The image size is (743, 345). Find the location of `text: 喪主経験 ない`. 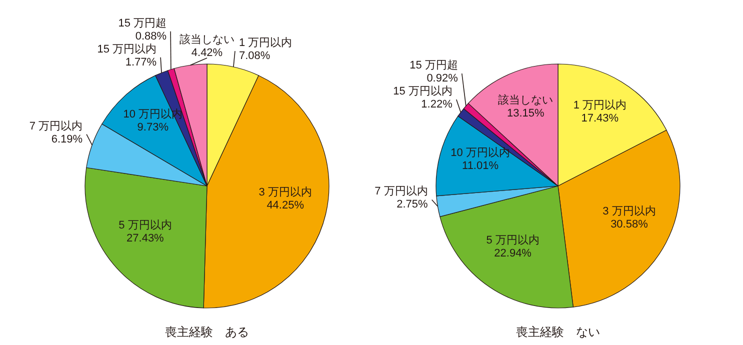

text: 喪主経験 ない is located at coordinates (558, 332).